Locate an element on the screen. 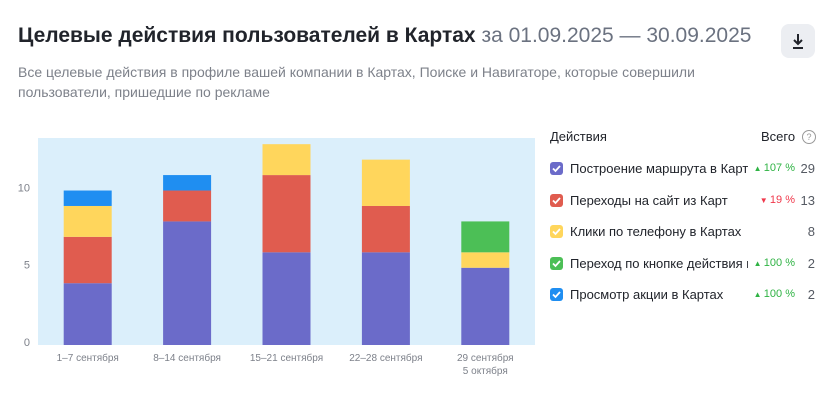  legend-name: Переходы на сайт из Карт is located at coordinates (649, 200).